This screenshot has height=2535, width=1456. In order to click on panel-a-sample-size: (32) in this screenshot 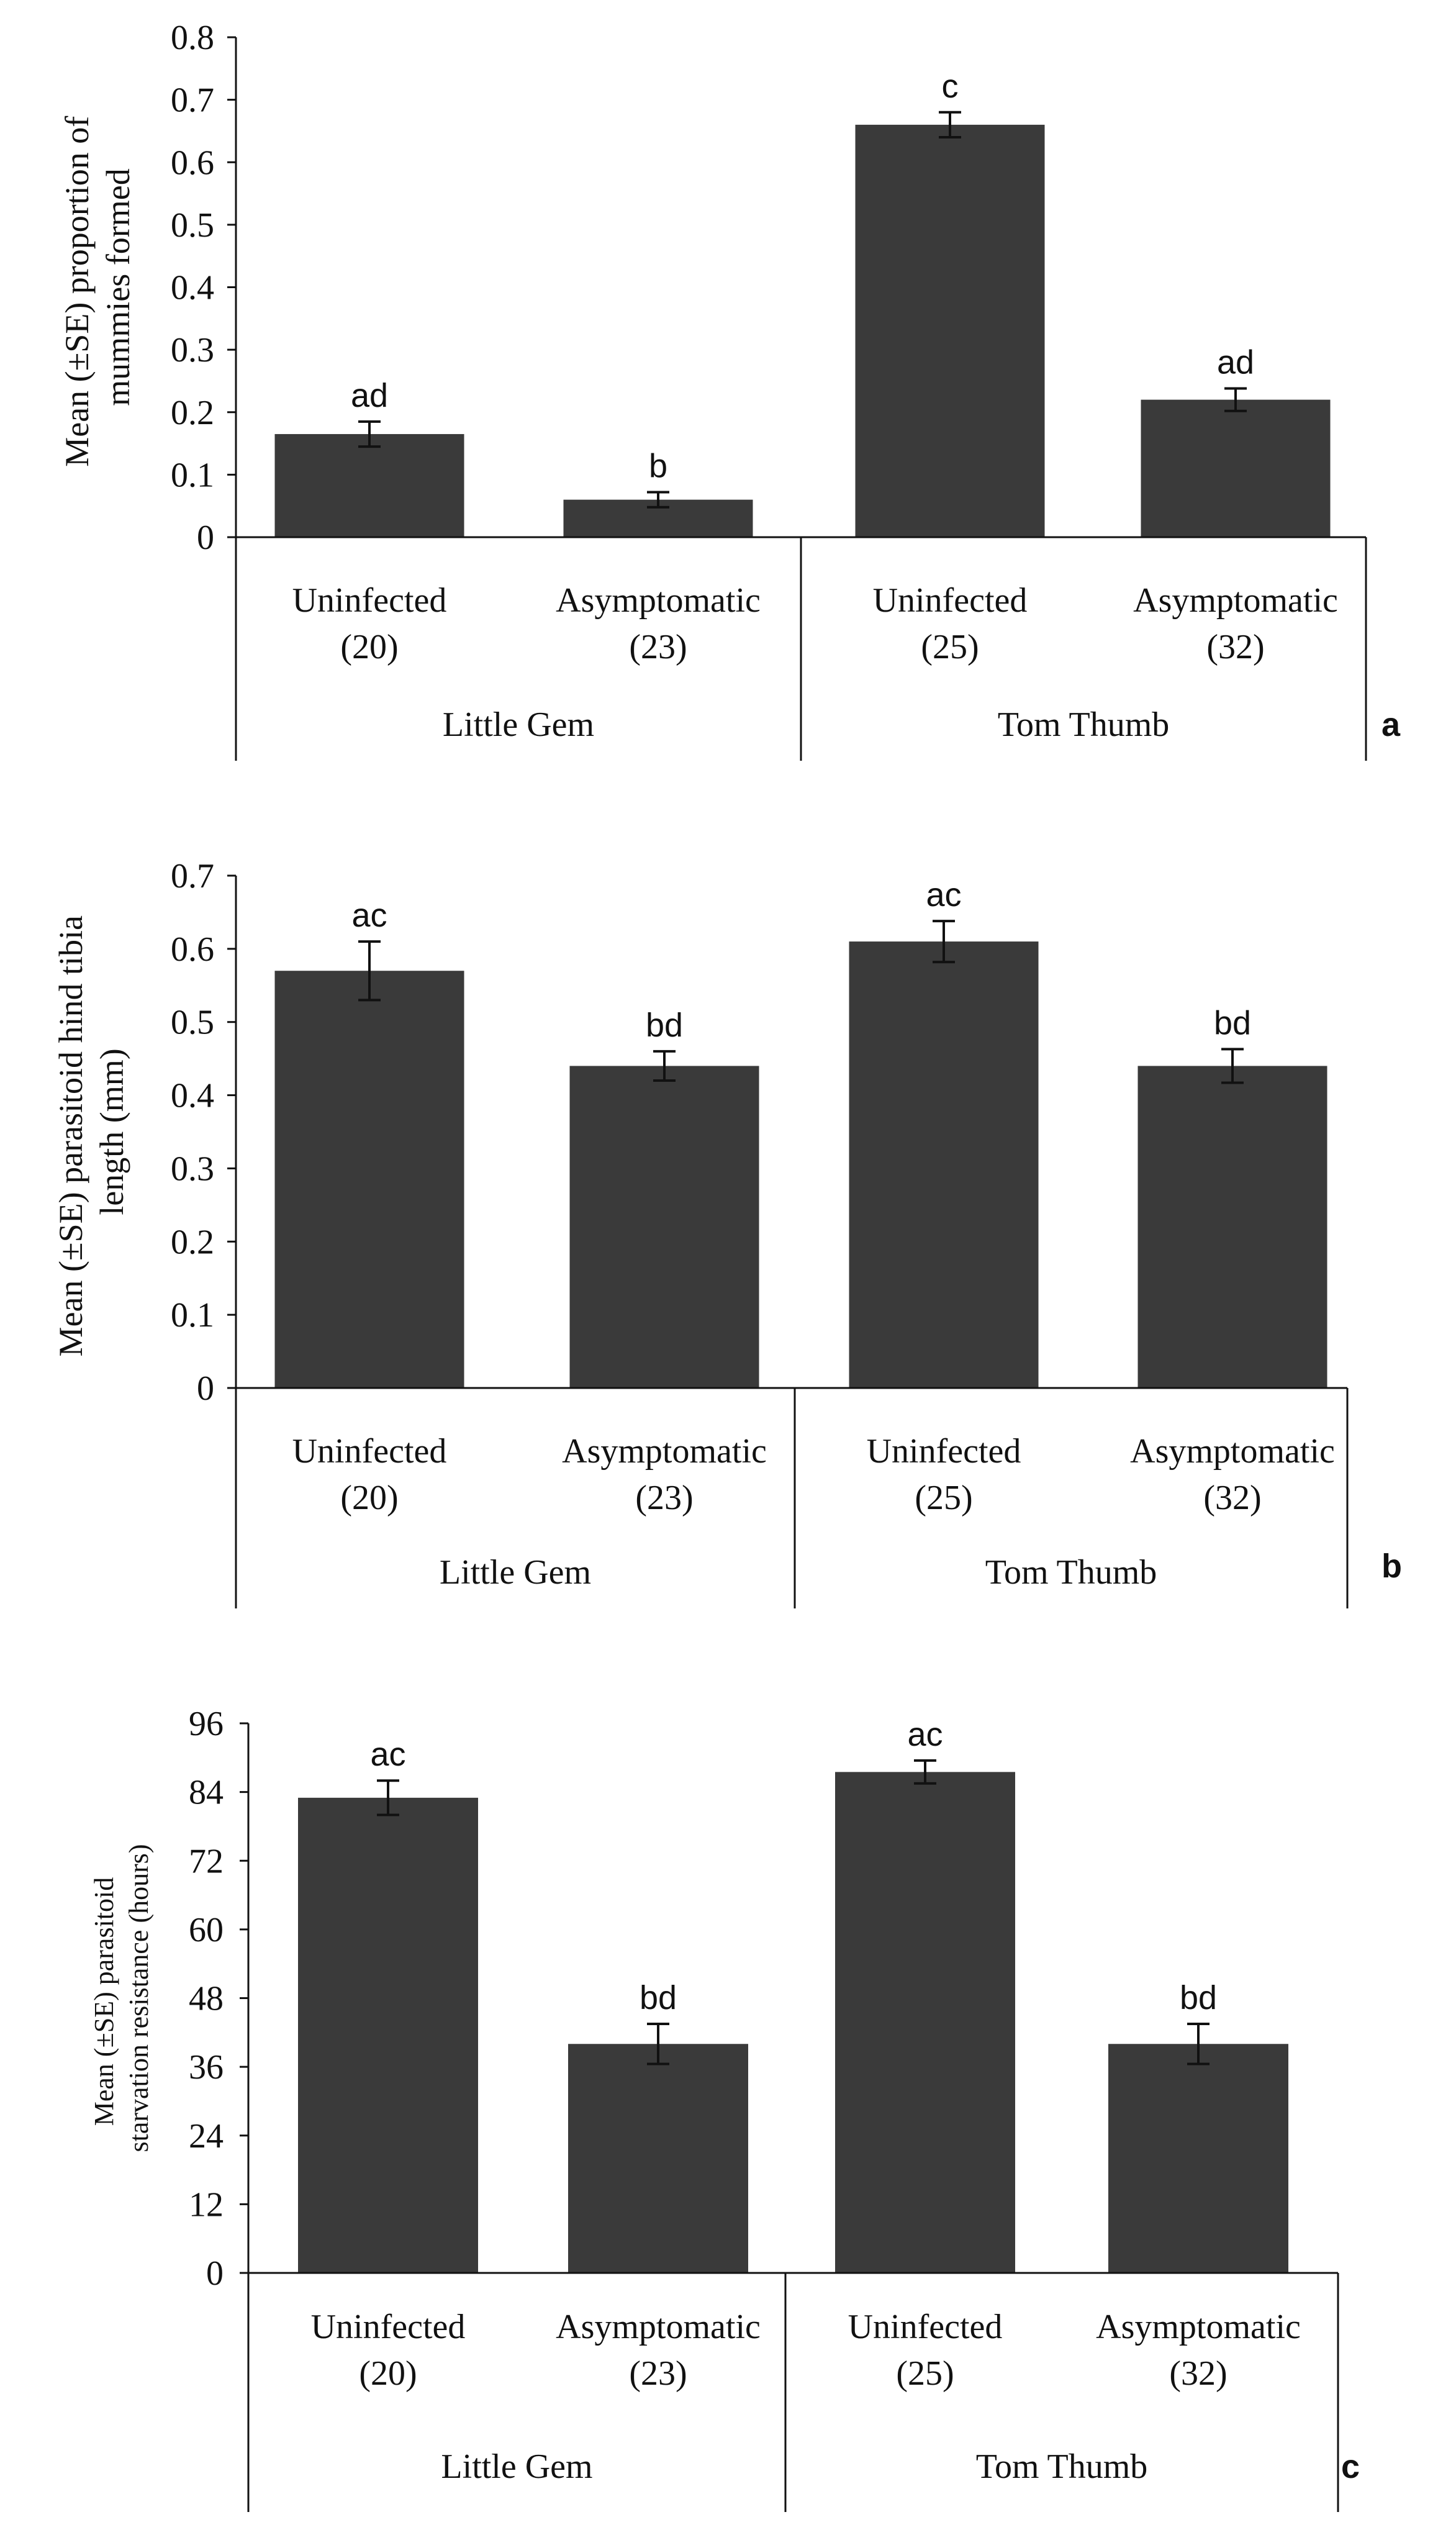, I will do `click(1235, 647)`.